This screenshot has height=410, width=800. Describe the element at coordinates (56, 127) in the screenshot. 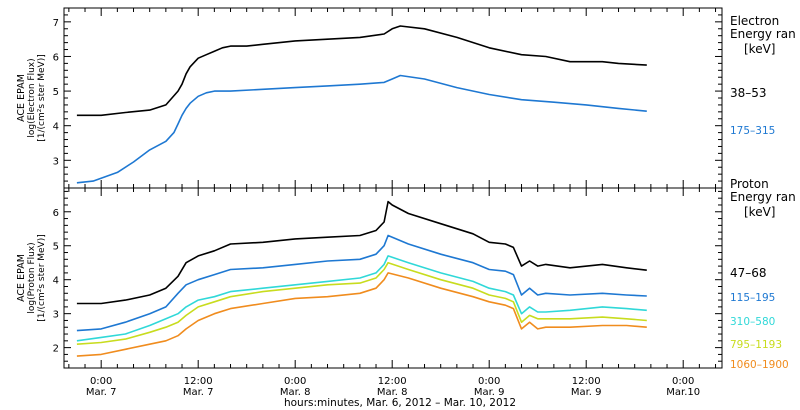

I see `electron-y-tick-label: 4` at that location.